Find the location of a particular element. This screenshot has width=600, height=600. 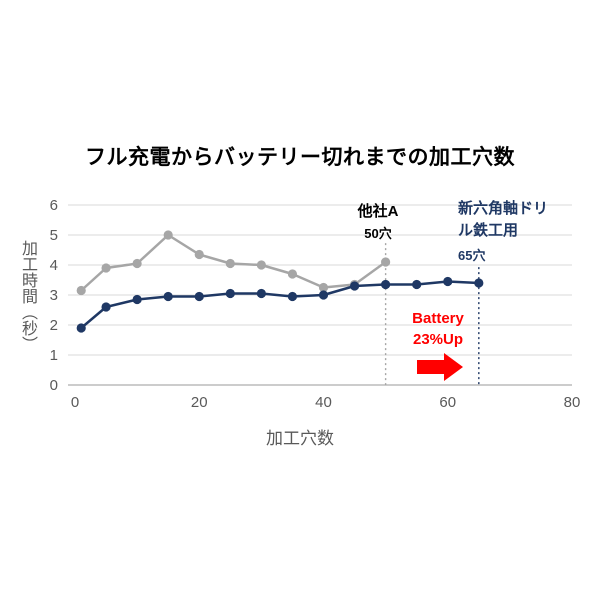

series-line is located at coordinates (279, 304).